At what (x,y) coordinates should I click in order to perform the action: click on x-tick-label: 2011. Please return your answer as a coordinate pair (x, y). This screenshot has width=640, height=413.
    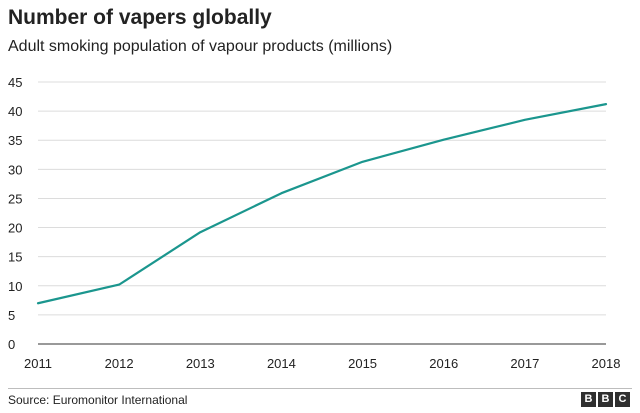
    Looking at the image, I should click on (38, 363).